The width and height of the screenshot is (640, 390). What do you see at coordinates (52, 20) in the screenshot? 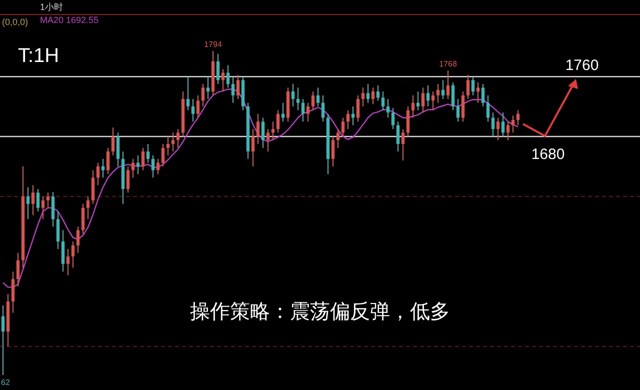
I see `text: MA20` at bounding box center [52, 20].